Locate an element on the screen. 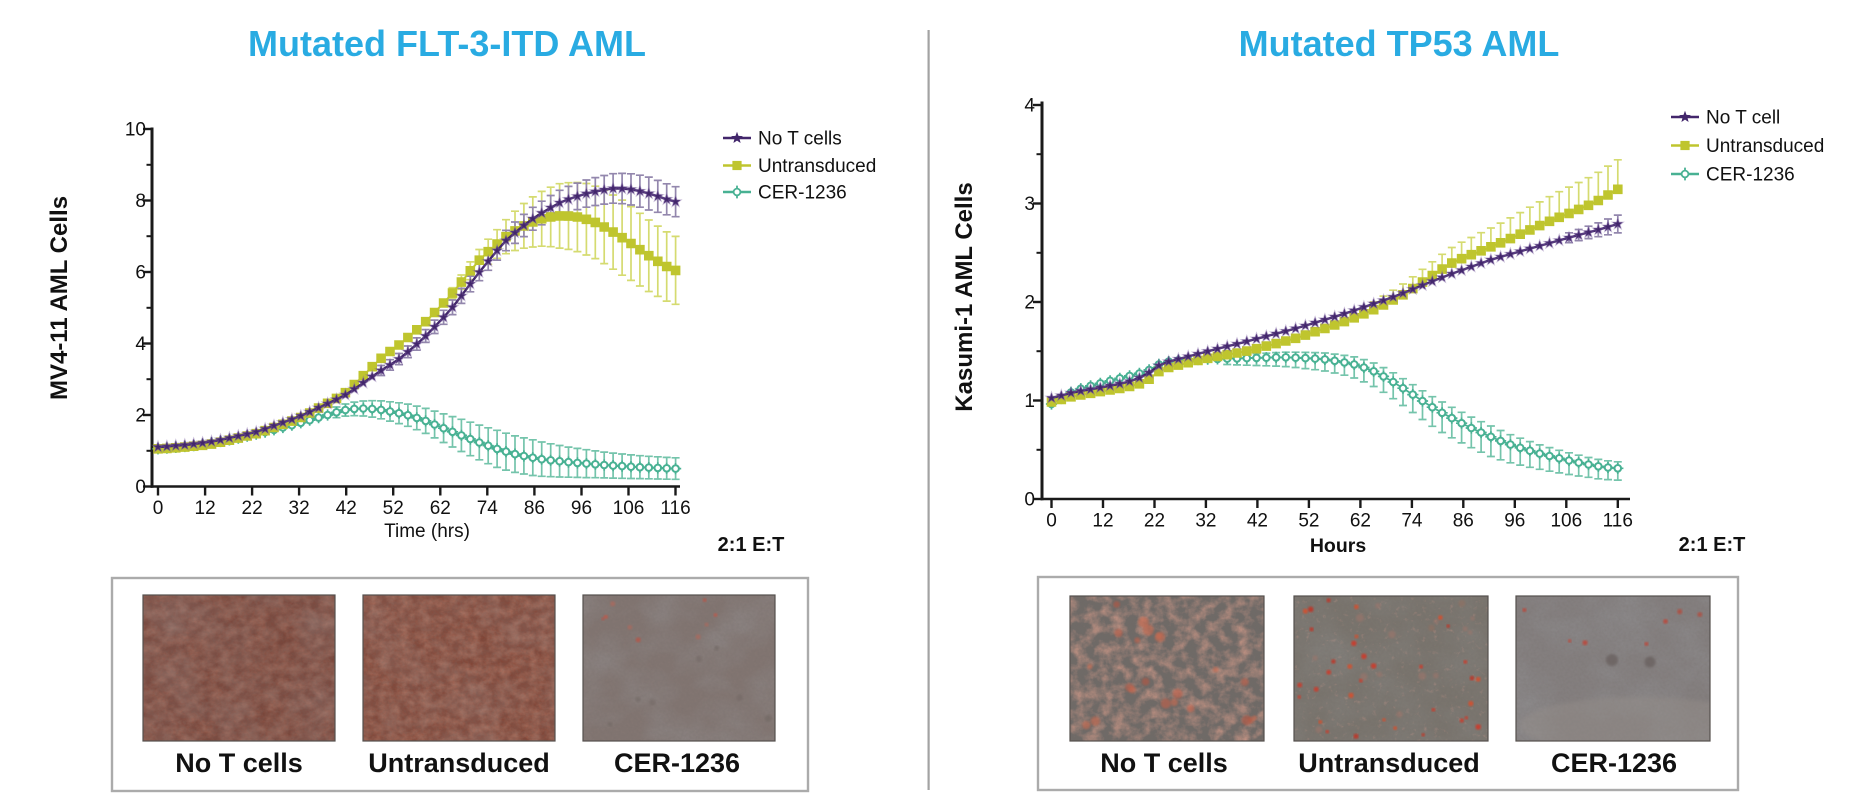  svg-text: 8 is located at coordinates (140, 201).